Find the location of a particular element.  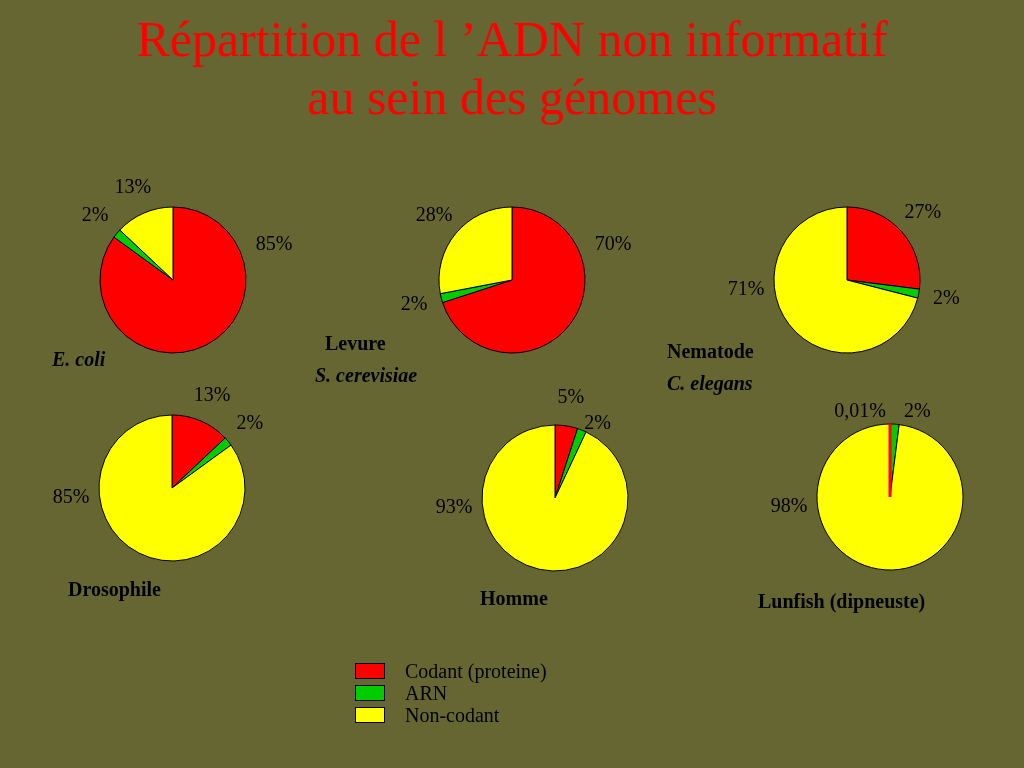

text: Levure is located at coordinates (355, 343).